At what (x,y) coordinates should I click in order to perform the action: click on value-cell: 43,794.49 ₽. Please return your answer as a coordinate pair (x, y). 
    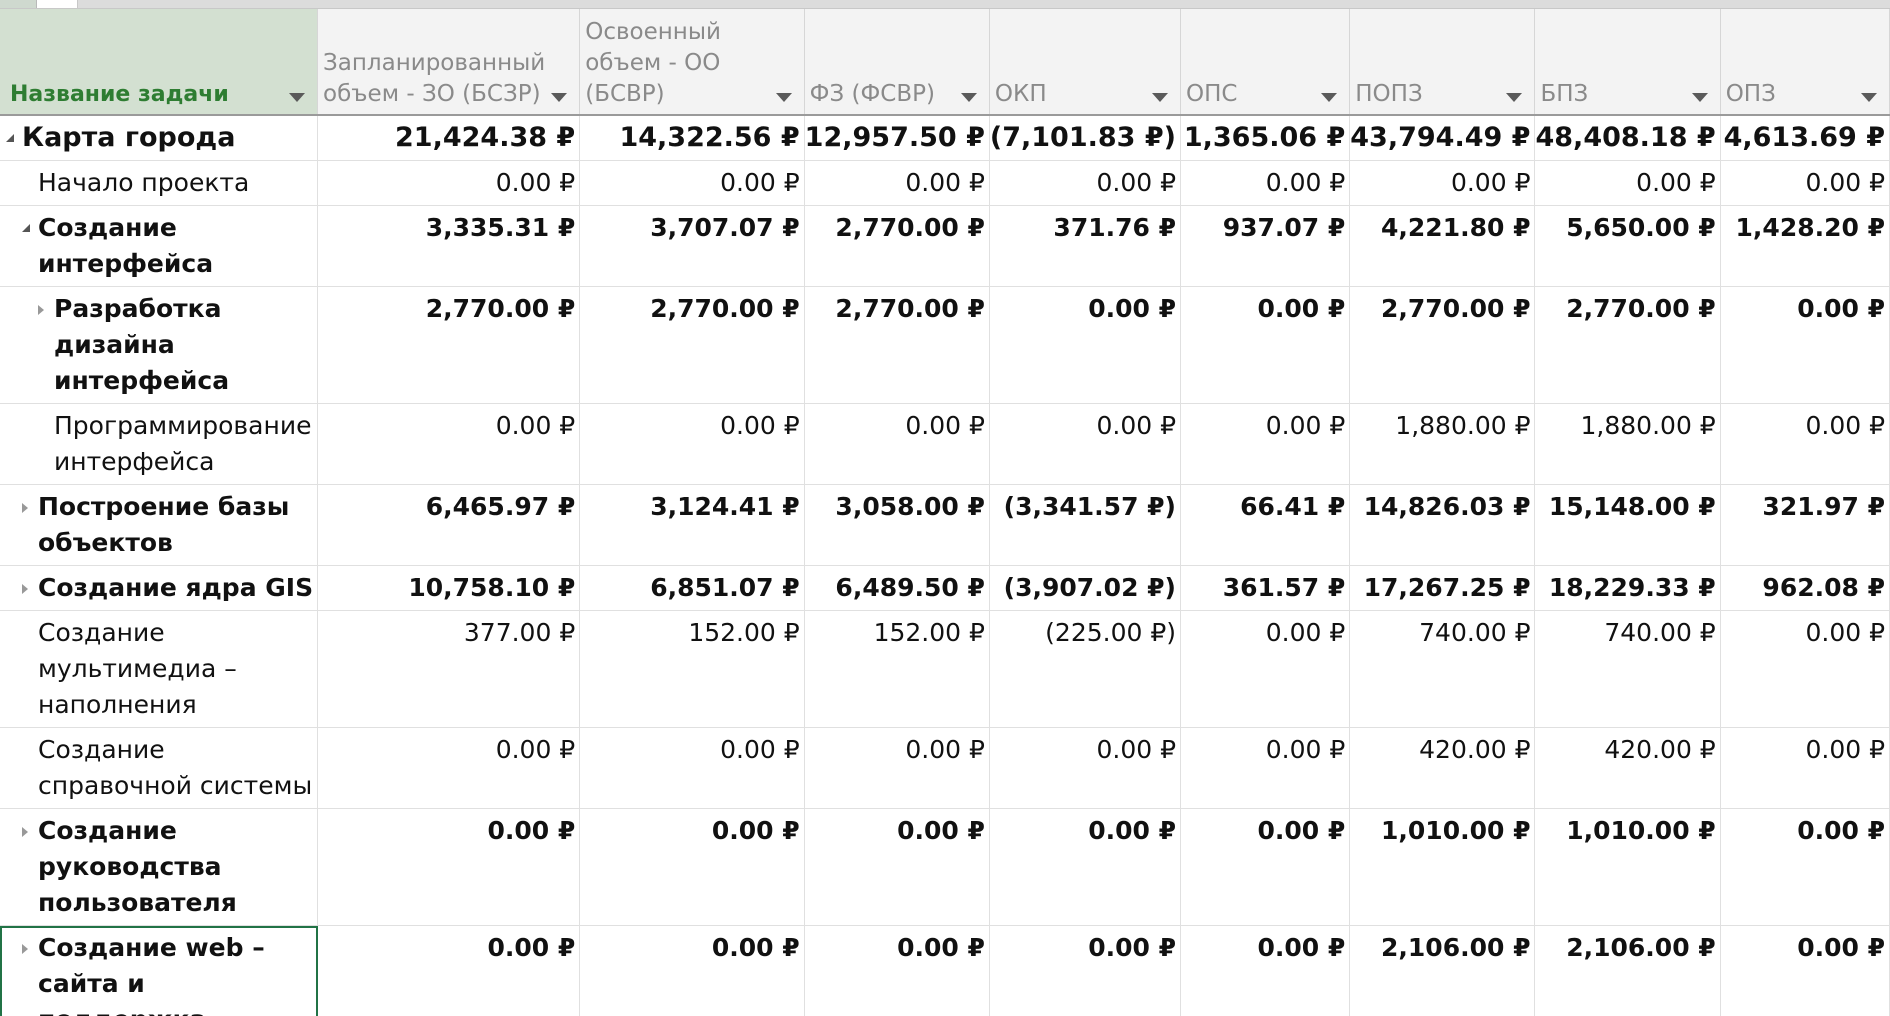
    Looking at the image, I should click on (1442, 138).